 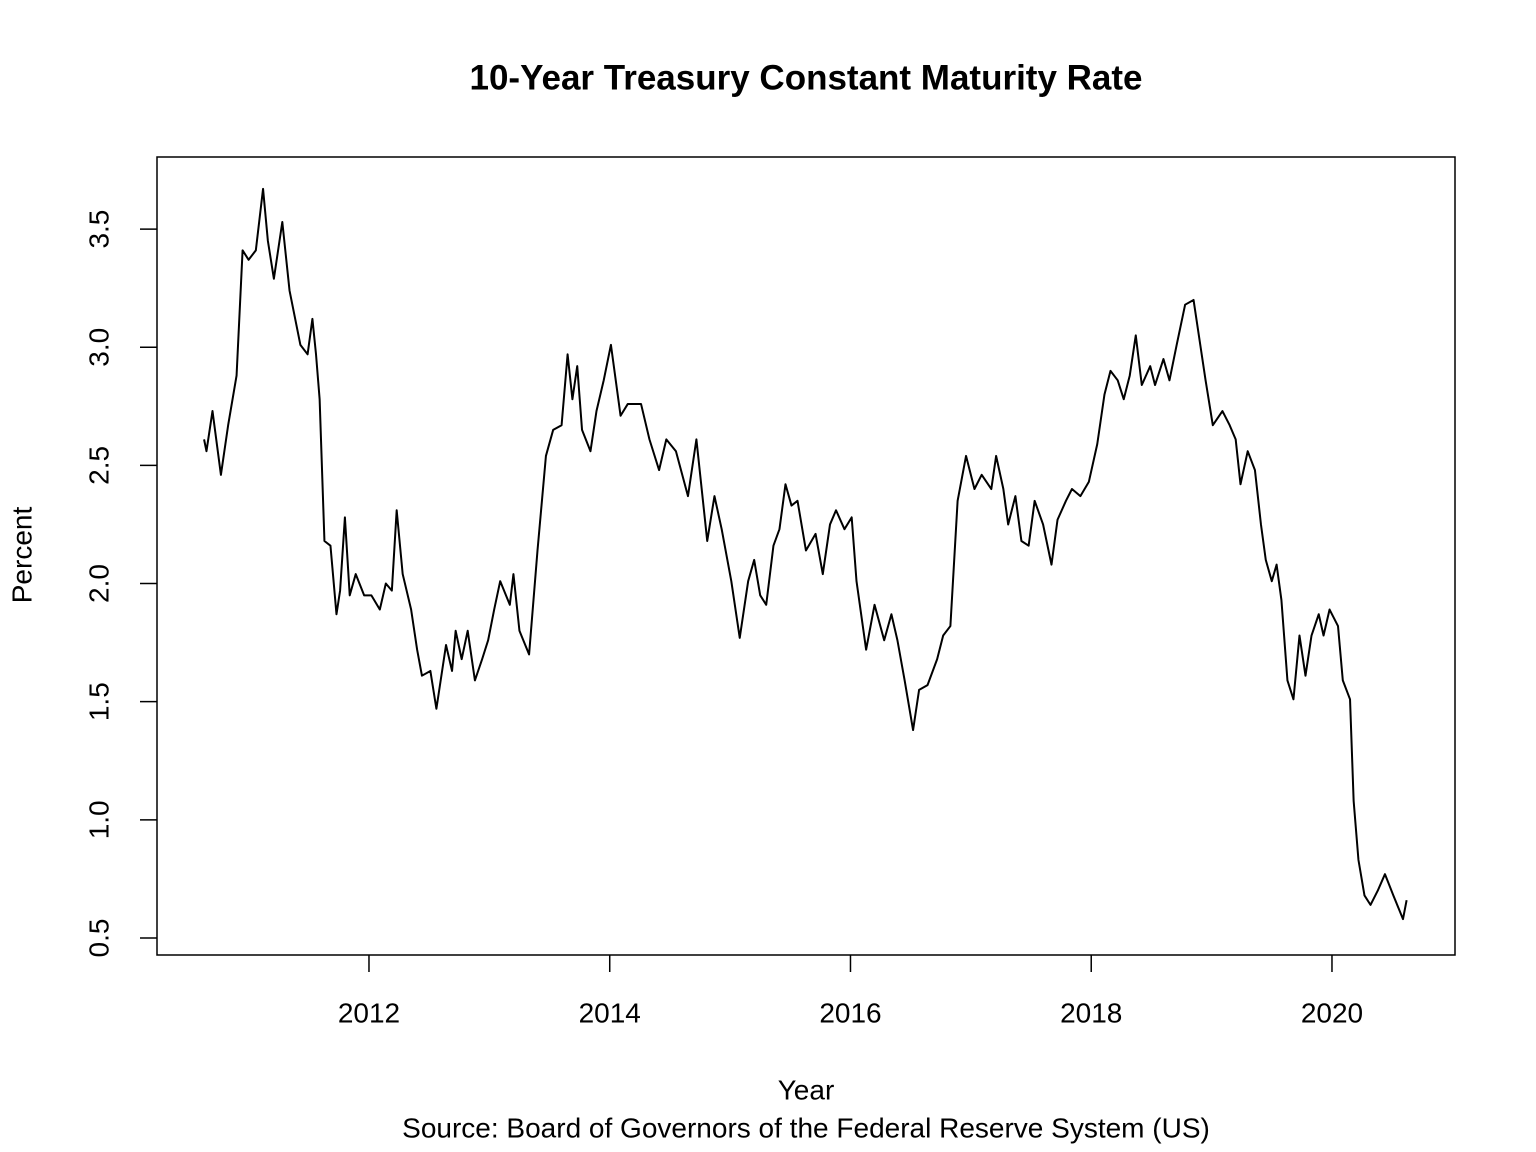 I want to click on y-tick-label: 1.0, so click(x=98, y=819).